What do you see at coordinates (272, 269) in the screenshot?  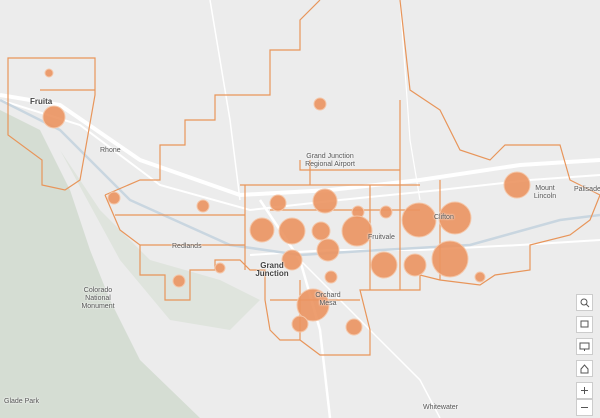 I see `place-label: Grand Junction` at bounding box center [272, 269].